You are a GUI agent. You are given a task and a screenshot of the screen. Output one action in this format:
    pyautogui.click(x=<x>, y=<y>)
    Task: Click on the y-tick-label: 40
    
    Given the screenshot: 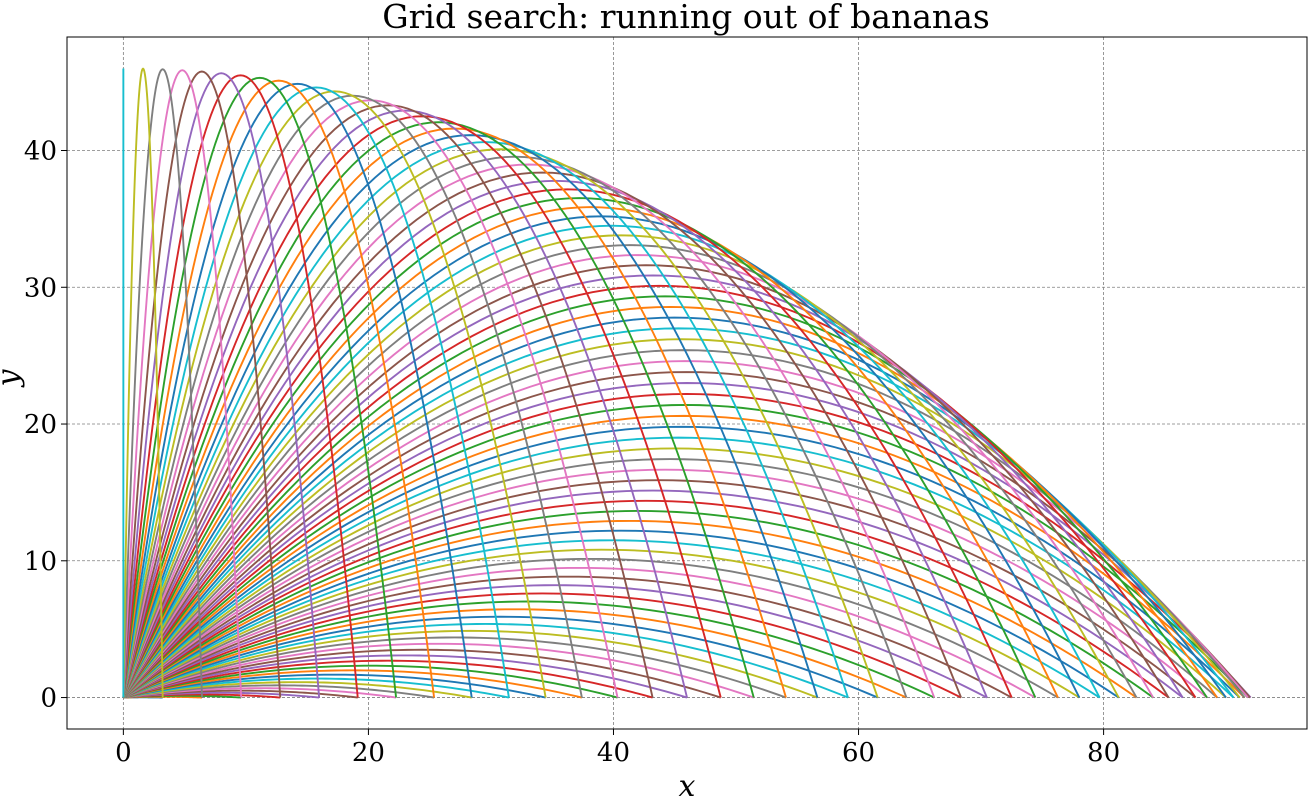 What is the action you would take?
    pyautogui.click(x=40, y=152)
    